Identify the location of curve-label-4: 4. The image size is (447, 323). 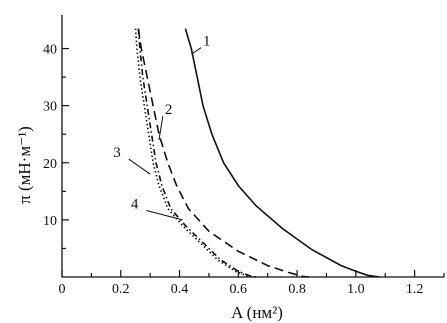
(135, 204).